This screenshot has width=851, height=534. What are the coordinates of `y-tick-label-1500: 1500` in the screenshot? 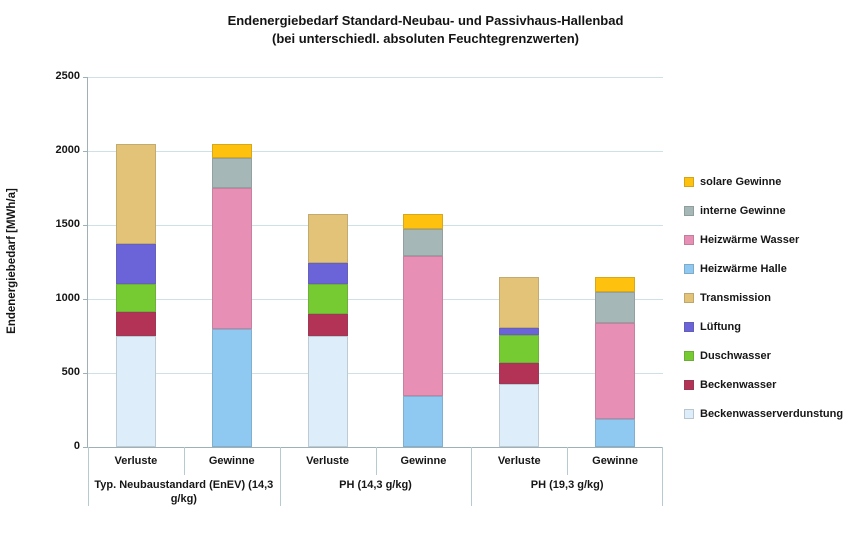 It's located at (67, 224).